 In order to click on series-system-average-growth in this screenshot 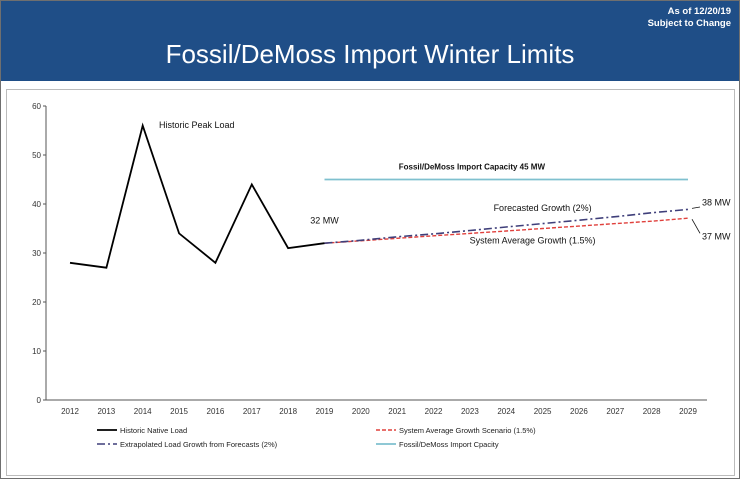, I will do `click(506, 230)`.